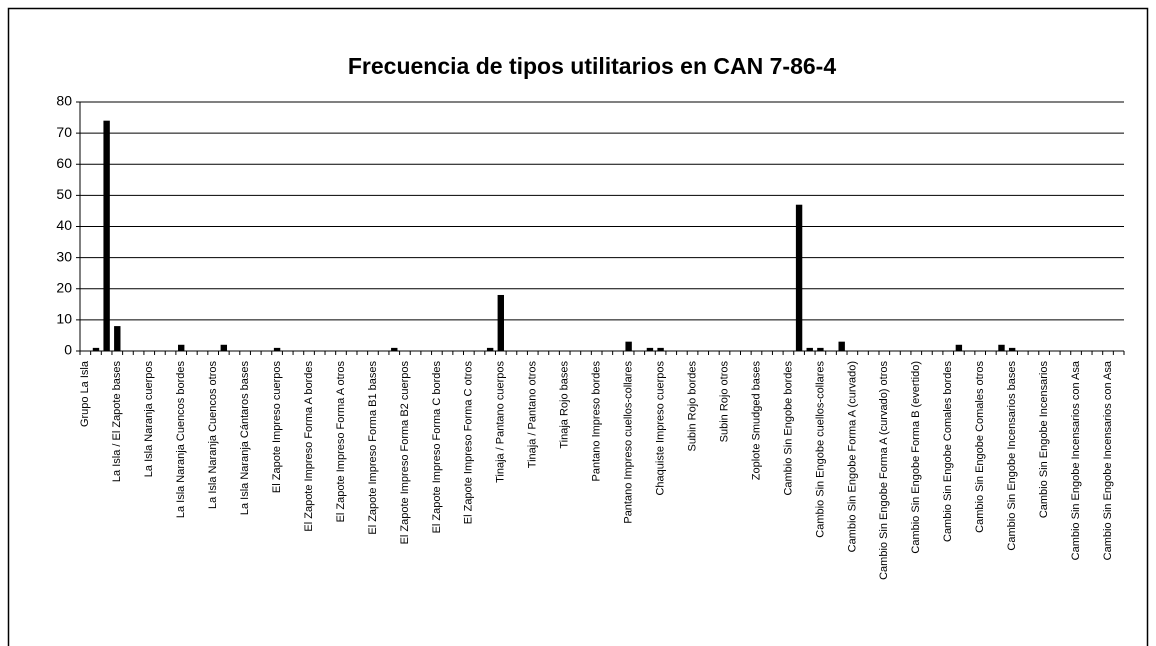 The image size is (1156, 646). What do you see at coordinates (64, 319) in the screenshot?
I see `y-tick-label: 10` at bounding box center [64, 319].